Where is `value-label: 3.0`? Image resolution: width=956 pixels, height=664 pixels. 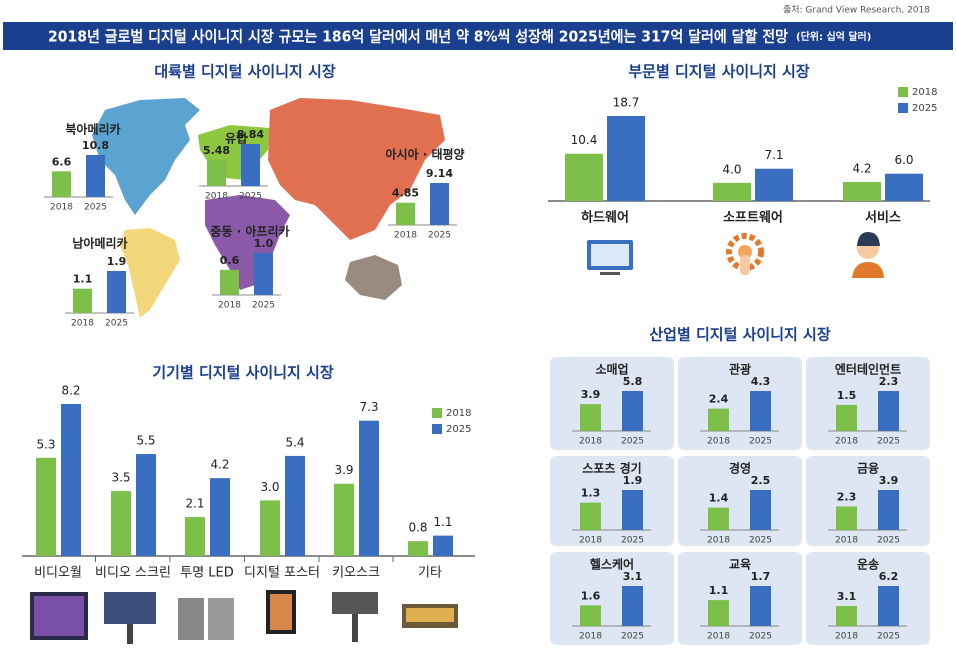 value-label: 3.0 is located at coordinates (269, 487).